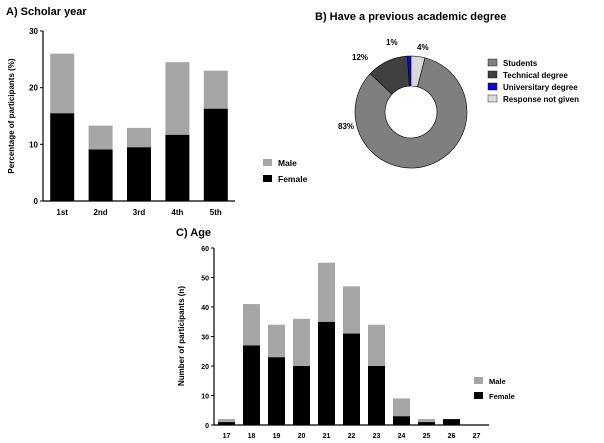  What do you see at coordinates (216, 212) in the screenshot?
I see `x-tick-label: 5th` at bounding box center [216, 212].